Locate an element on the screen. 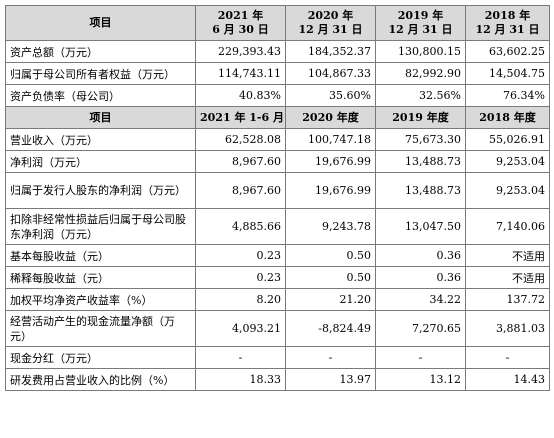 The image size is (554, 438). row-value: 63,602.25 is located at coordinates (507, 51).